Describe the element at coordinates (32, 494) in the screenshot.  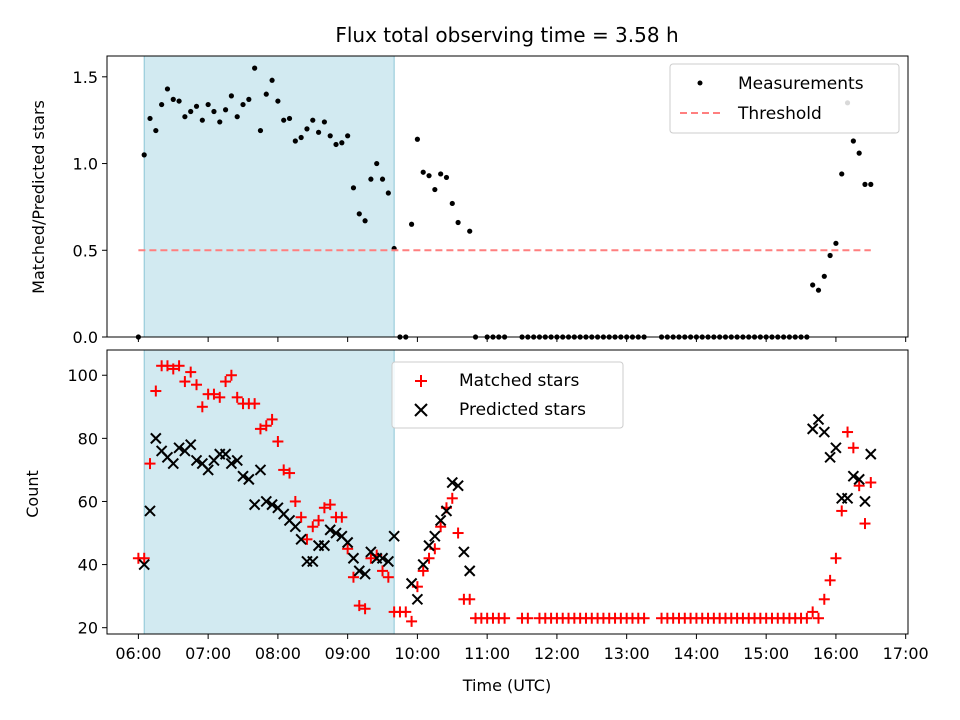
I see `count-y-axis-label: Count` at that location.